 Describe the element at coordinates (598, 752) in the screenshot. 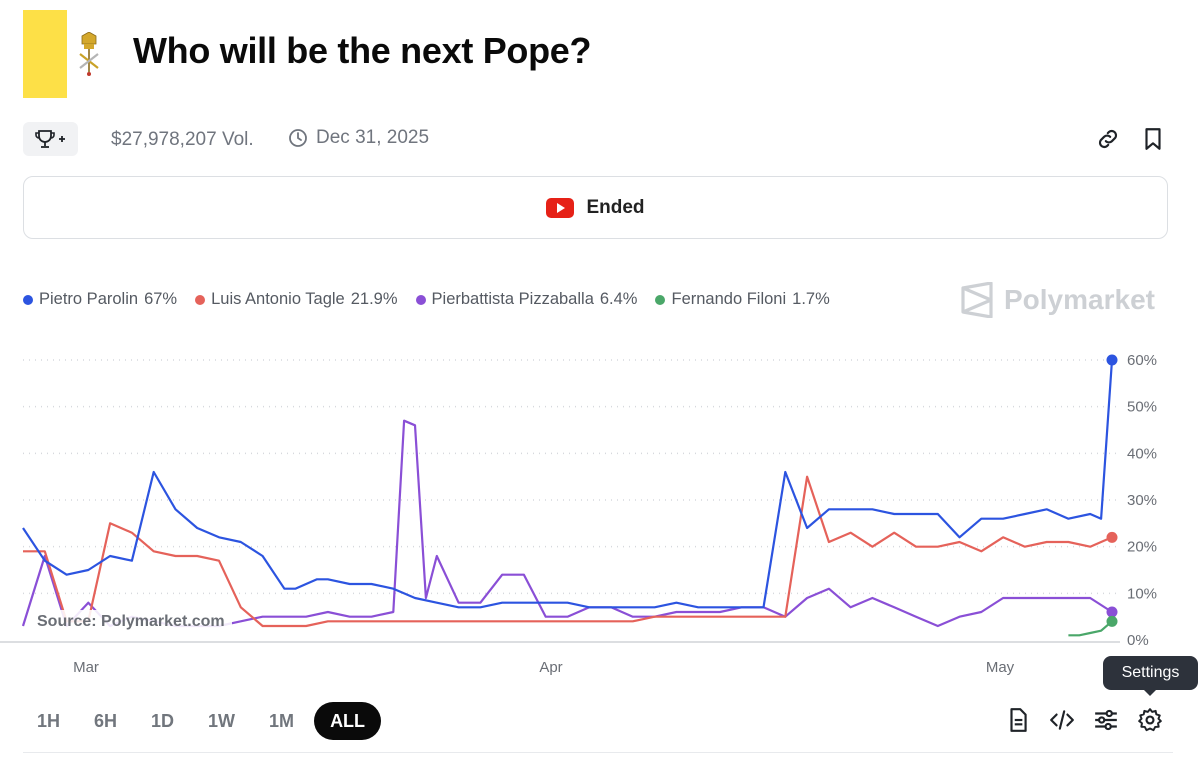

I see `divider` at that location.